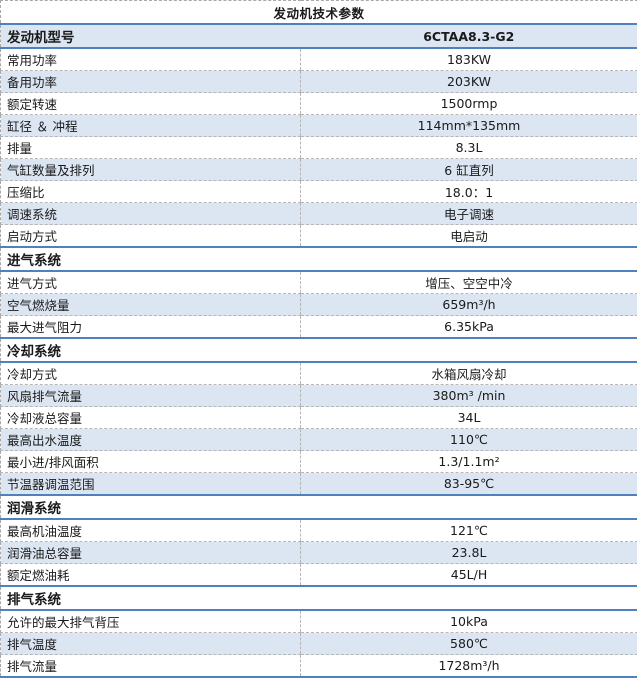 This screenshot has width=637, height=678. What do you see at coordinates (469, 305) in the screenshot?
I see `spec-value: 659m³/h` at bounding box center [469, 305].